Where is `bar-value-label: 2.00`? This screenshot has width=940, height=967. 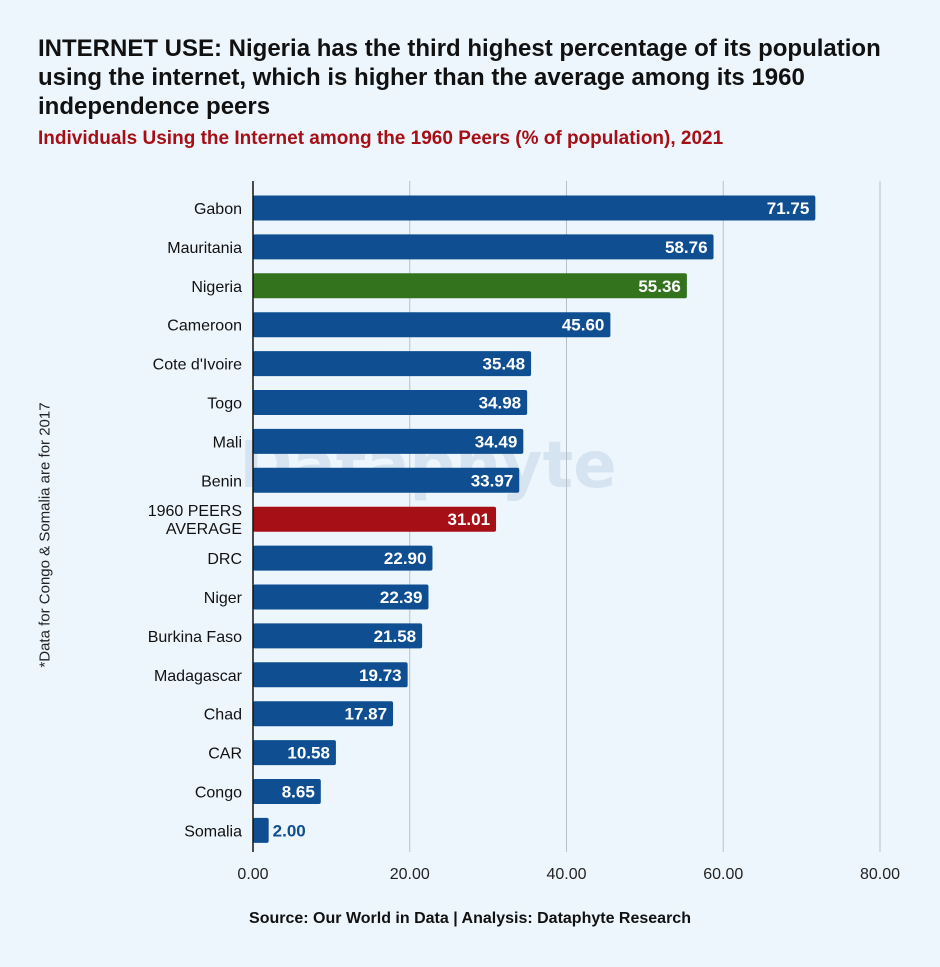
bar-value-label: 2.00 is located at coordinates (289, 830).